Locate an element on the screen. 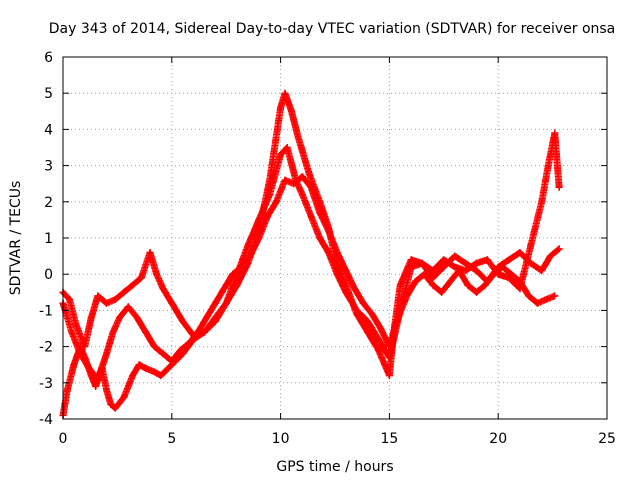 This screenshot has width=640, height=480. y-tick-label: -4 is located at coordinates (46, 420).